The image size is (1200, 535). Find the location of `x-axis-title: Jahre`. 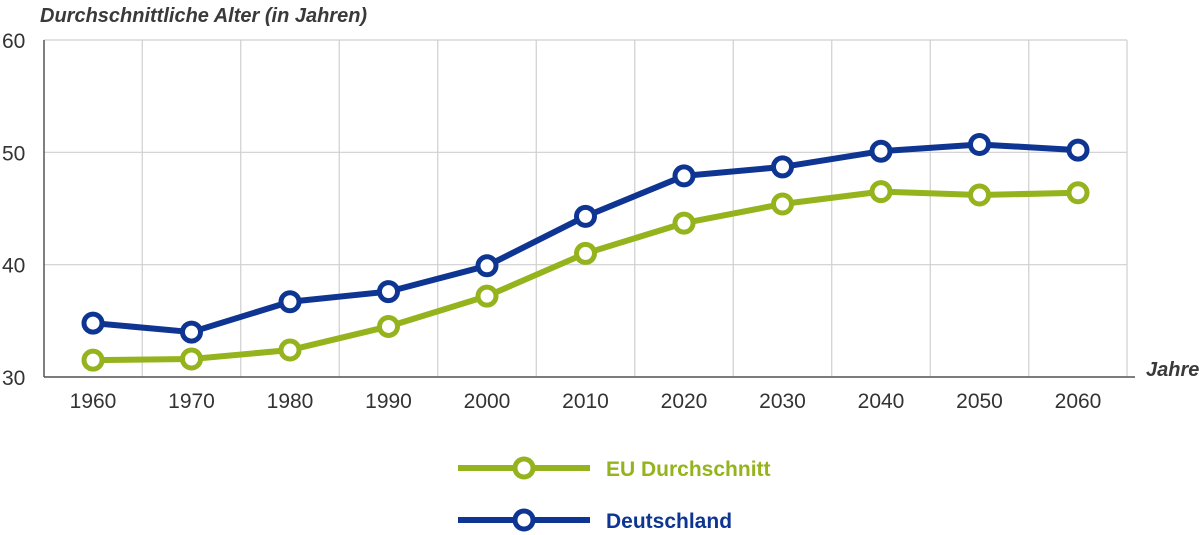

x-axis-title: Jahre is located at coordinates (1172, 370).